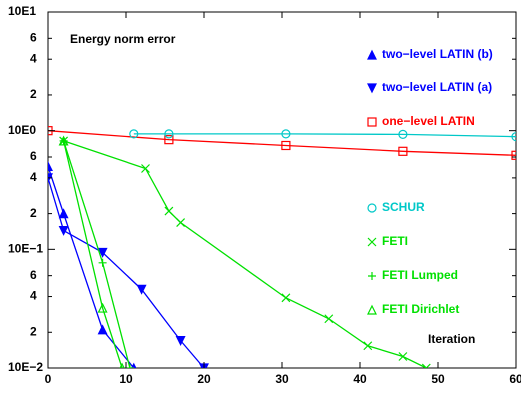  I want to click on x-axis-label: Iteration, so click(451, 339).